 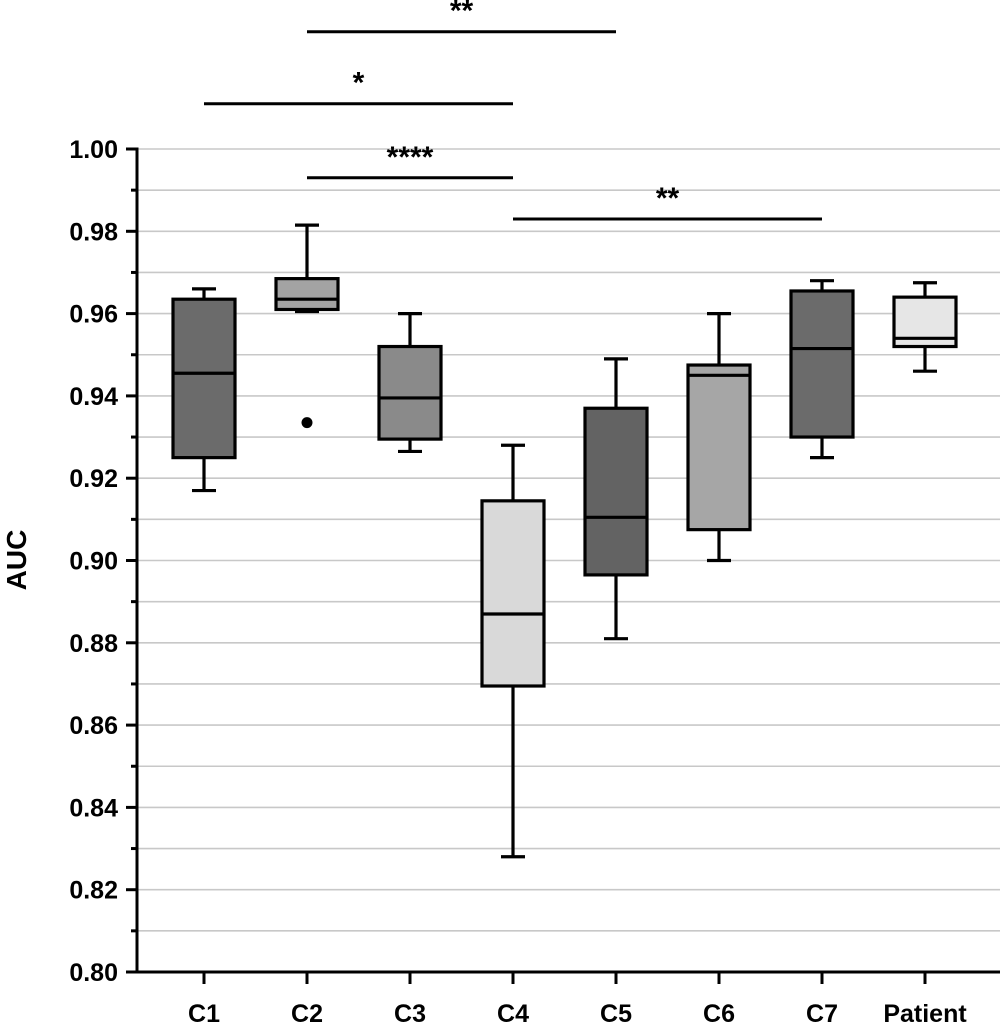 I want to click on box-c5, so click(x=616, y=499).